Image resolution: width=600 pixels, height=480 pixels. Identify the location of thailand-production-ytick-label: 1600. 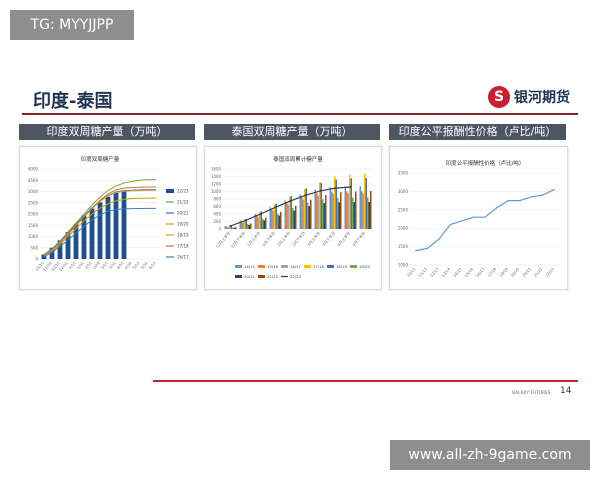
(216, 169).